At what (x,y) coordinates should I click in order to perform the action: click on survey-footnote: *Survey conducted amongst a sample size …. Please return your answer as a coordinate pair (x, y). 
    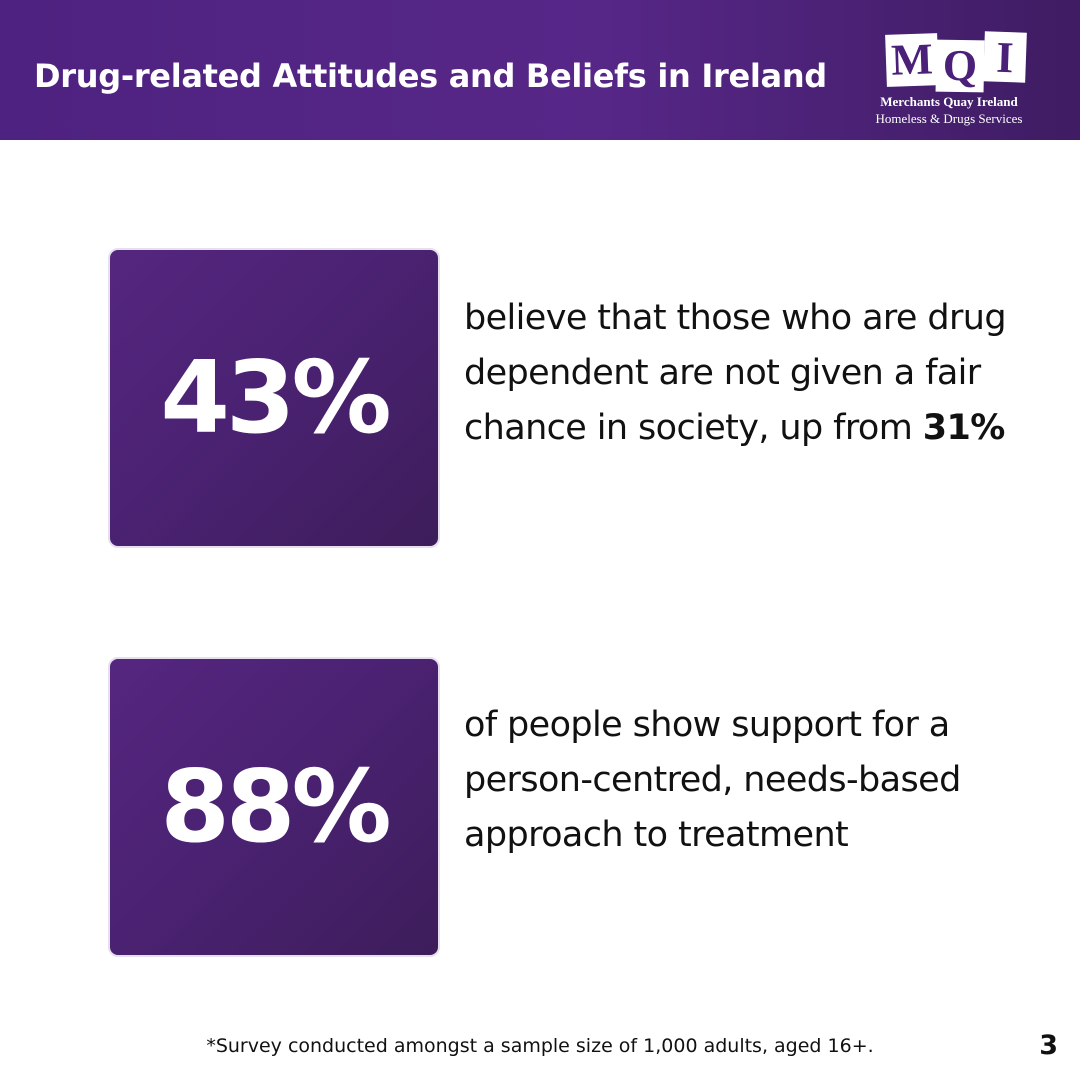
    Looking at the image, I should click on (540, 1046).